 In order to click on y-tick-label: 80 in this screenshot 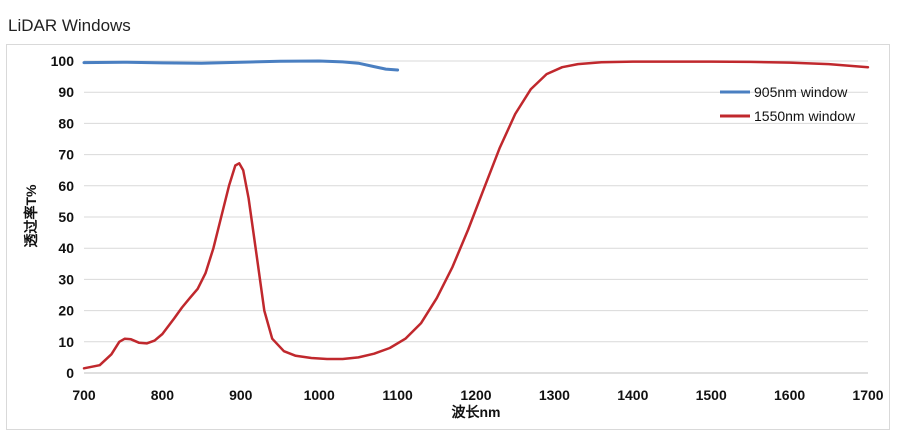, I will do `click(66, 123)`.